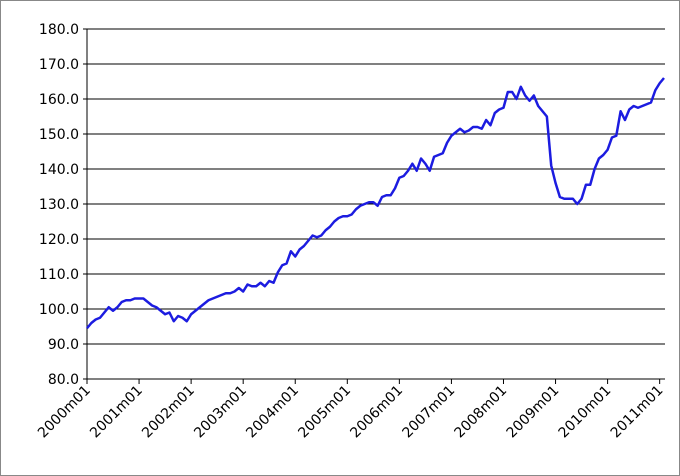  I want to click on y-tick-label: 160.0, so click(59, 100).